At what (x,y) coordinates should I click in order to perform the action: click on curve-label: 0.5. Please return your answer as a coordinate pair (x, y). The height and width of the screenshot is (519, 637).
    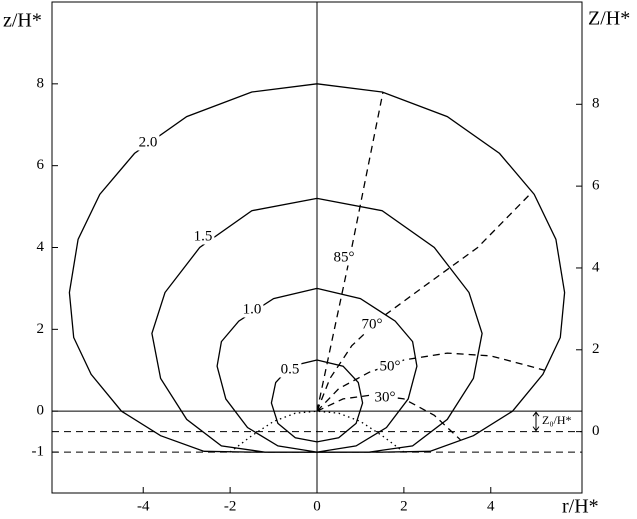
    Looking at the image, I should click on (290, 369).